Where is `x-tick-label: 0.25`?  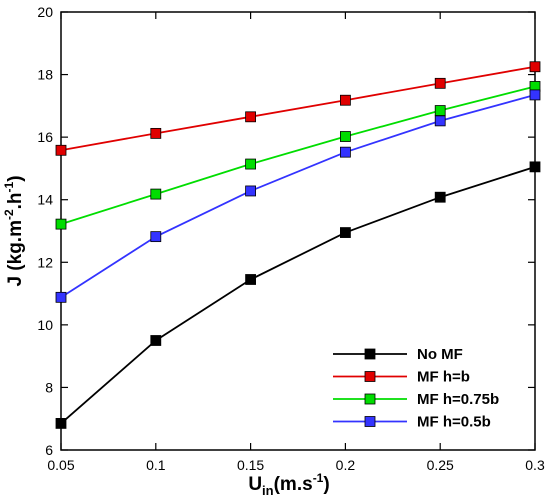 x-tick-label: 0.25 is located at coordinates (440, 465).